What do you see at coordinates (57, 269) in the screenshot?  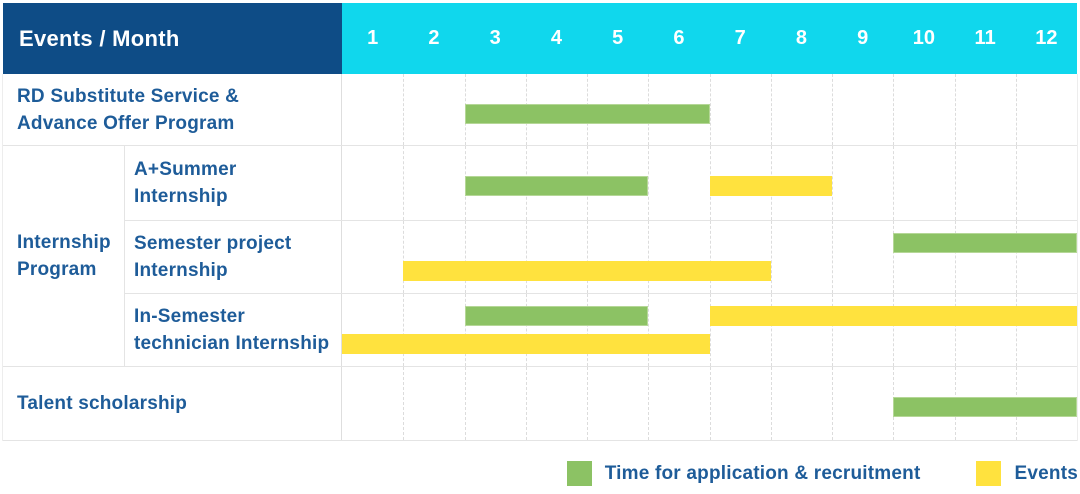 I see `group-label-line: Program` at bounding box center [57, 269].